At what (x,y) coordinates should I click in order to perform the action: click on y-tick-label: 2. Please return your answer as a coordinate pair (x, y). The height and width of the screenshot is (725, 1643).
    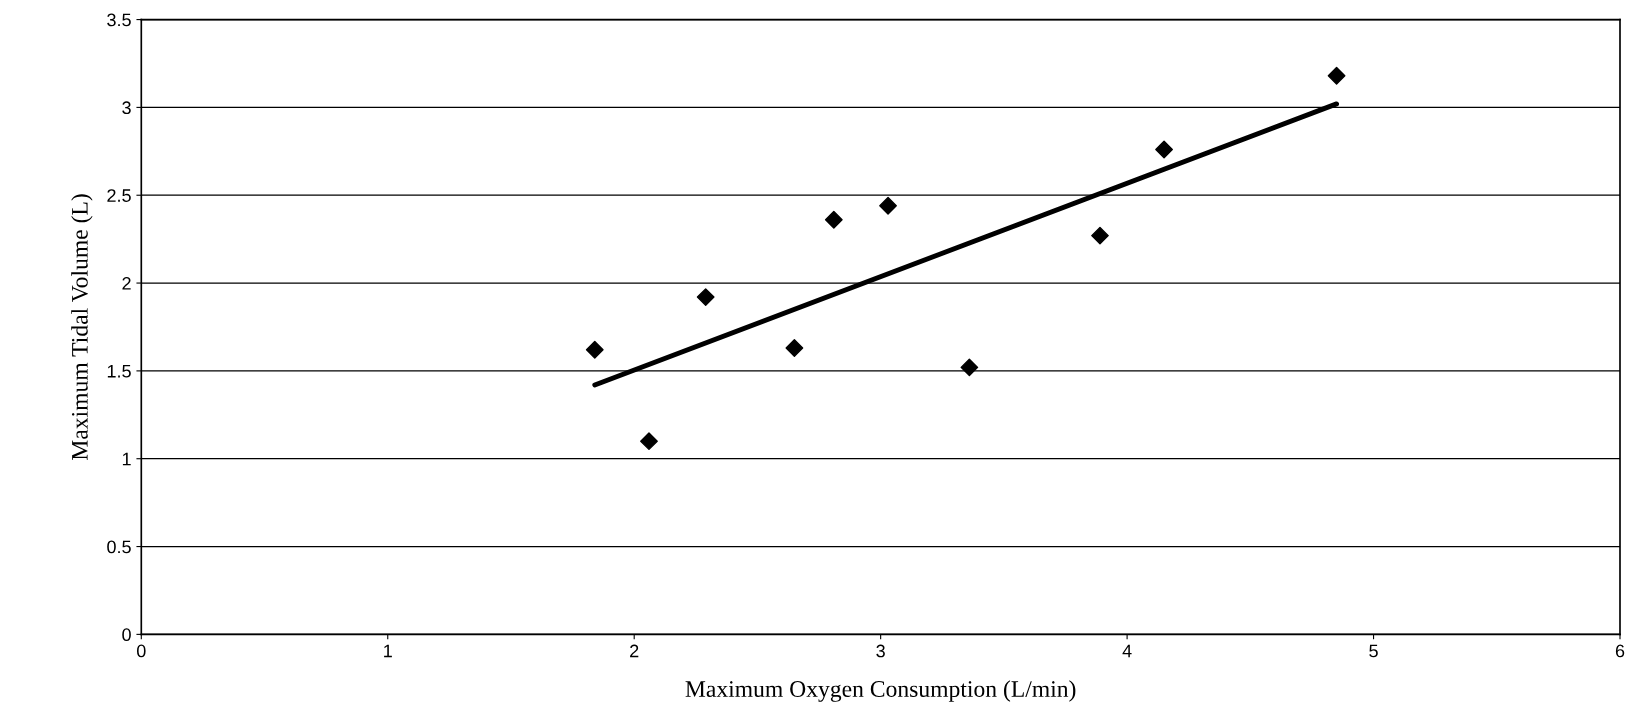
    Looking at the image, I should click on (126, 283).